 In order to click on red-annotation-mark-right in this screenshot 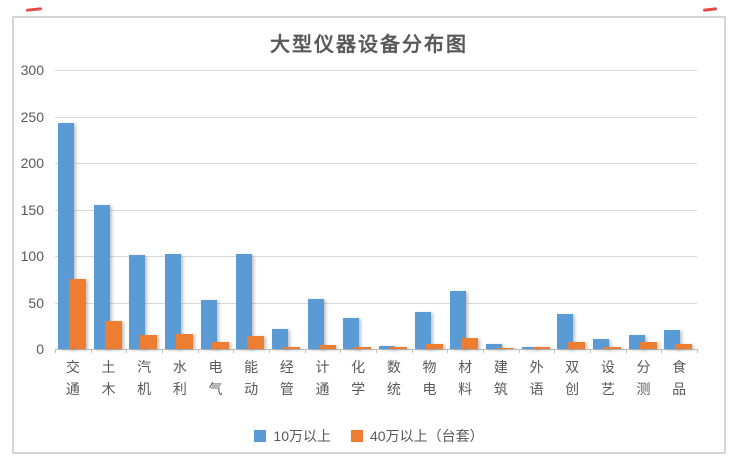, I will do `click(710, 9)`.